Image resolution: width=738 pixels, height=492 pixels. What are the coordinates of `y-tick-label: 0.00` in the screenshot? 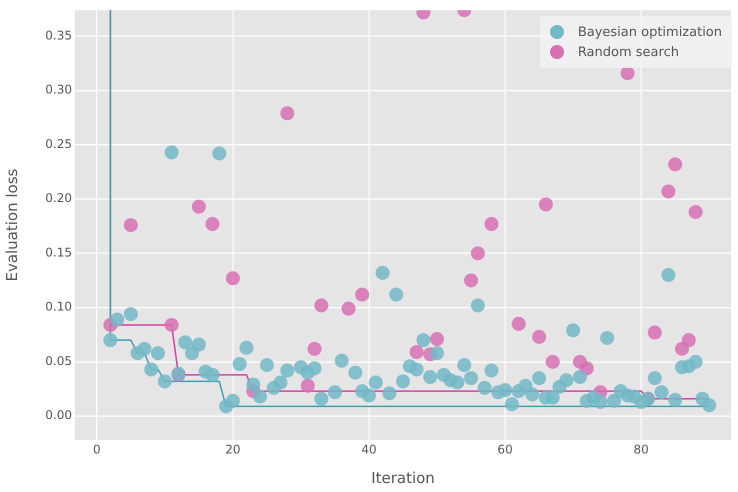 It's located at (58, 415).